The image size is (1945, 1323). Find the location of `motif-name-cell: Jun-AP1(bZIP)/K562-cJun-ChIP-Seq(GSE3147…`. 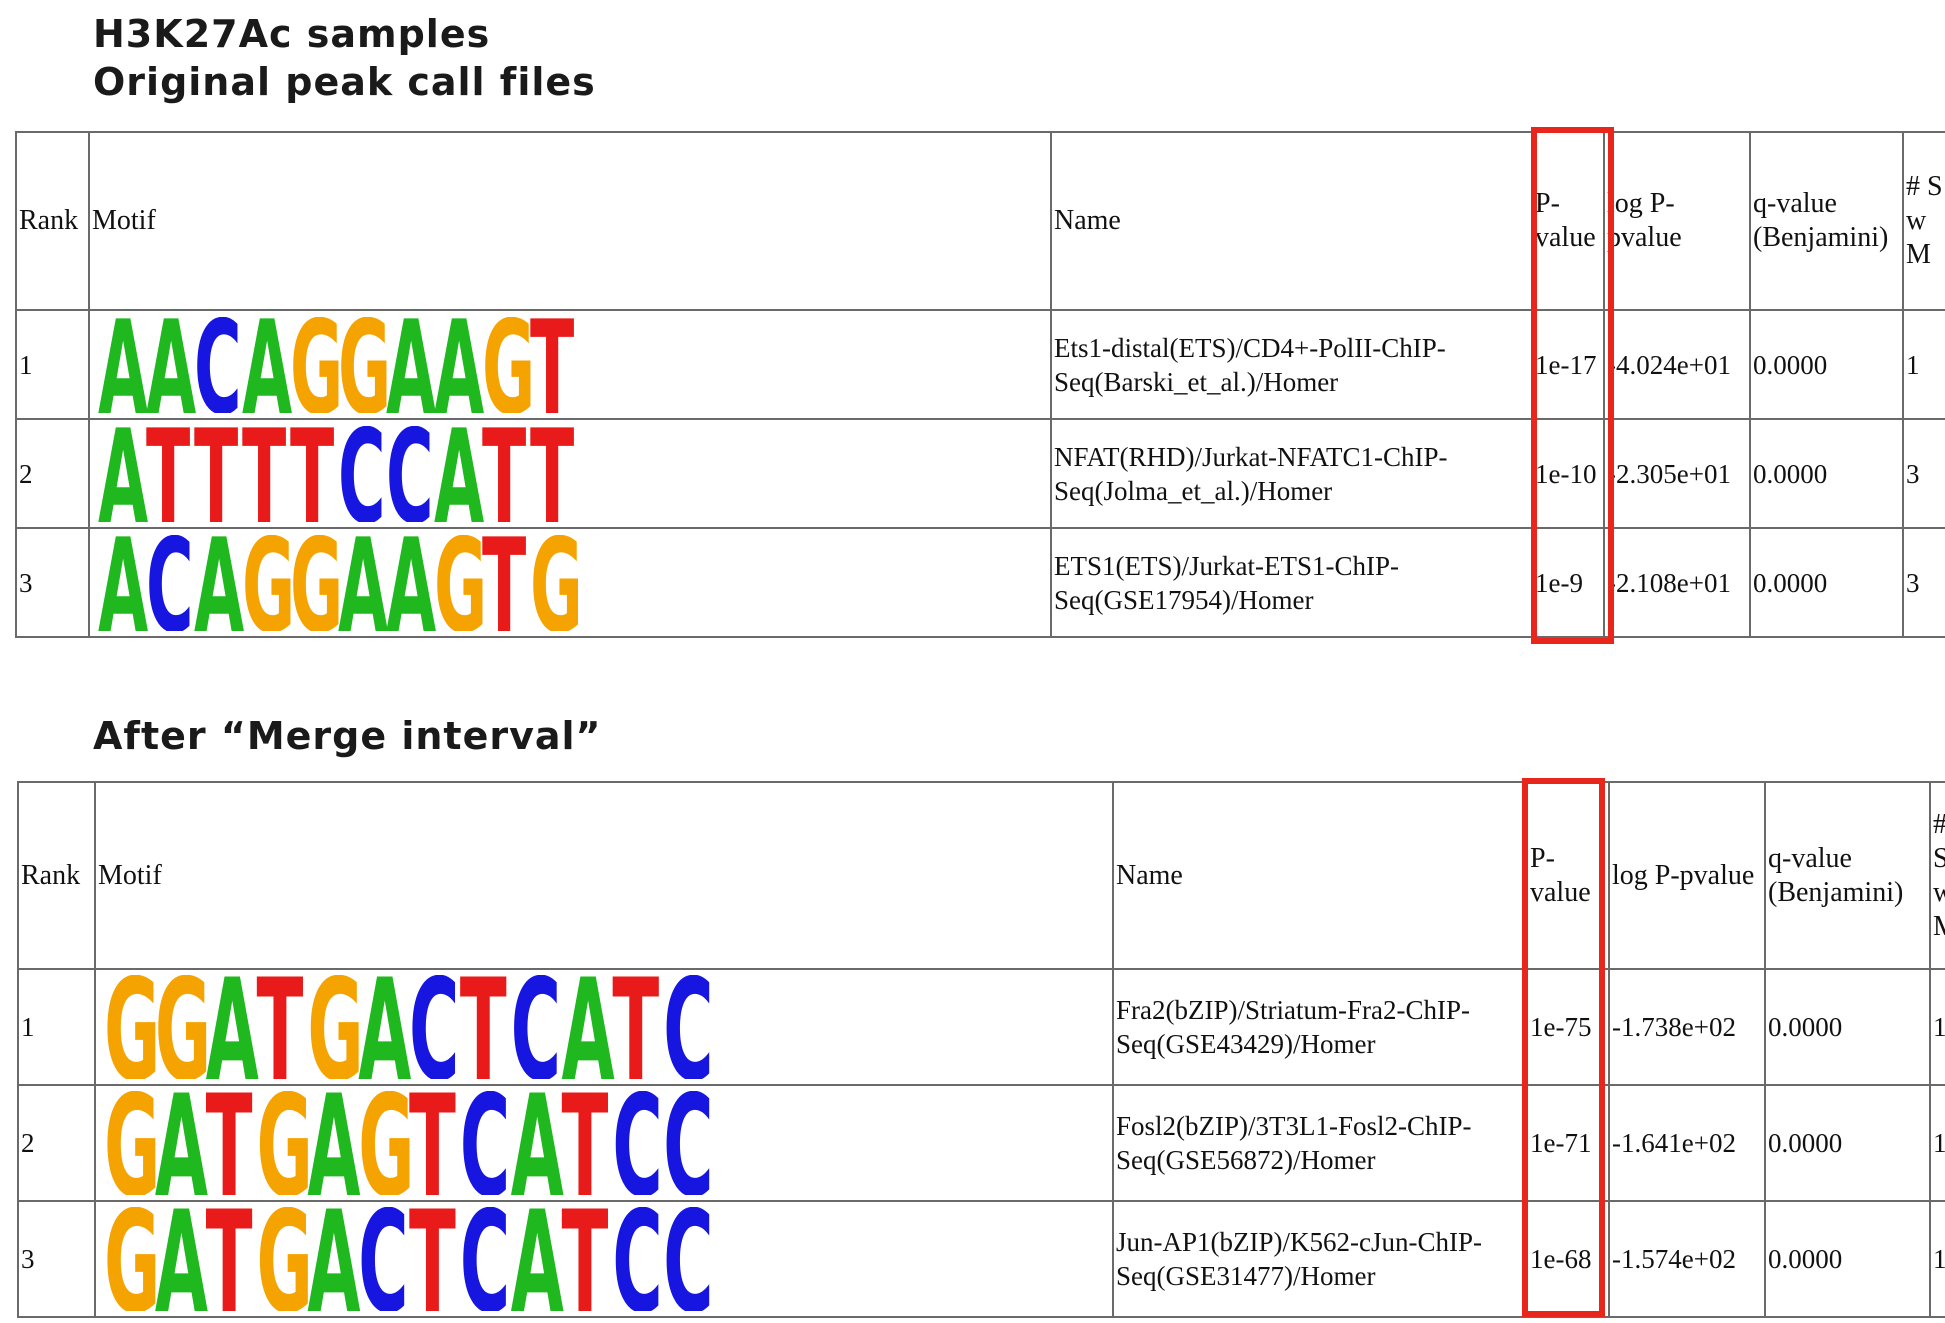

motif-name-cell: Jun-AP1(bZIP)/K562-cJun-ChIP-Seq(GSE3147… is located at coordinates (1320, 1259).